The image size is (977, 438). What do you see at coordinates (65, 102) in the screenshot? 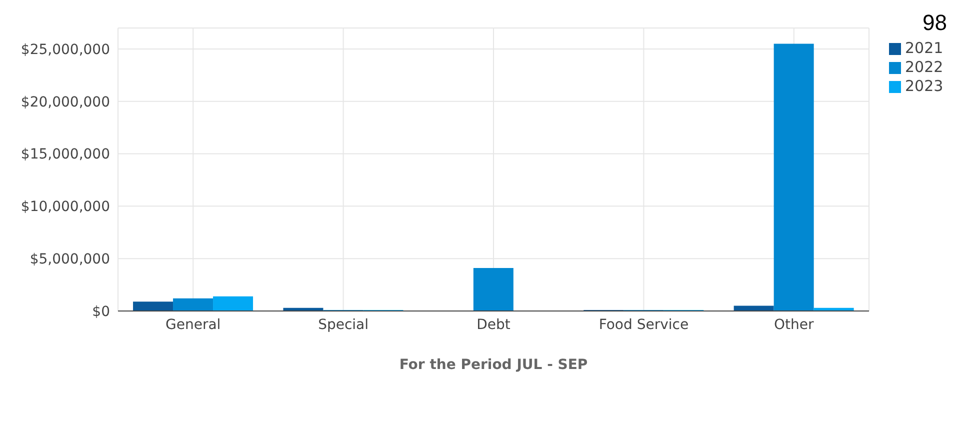
I see `y-tick-label: $20,000,000` at bounding box center [65, 102].